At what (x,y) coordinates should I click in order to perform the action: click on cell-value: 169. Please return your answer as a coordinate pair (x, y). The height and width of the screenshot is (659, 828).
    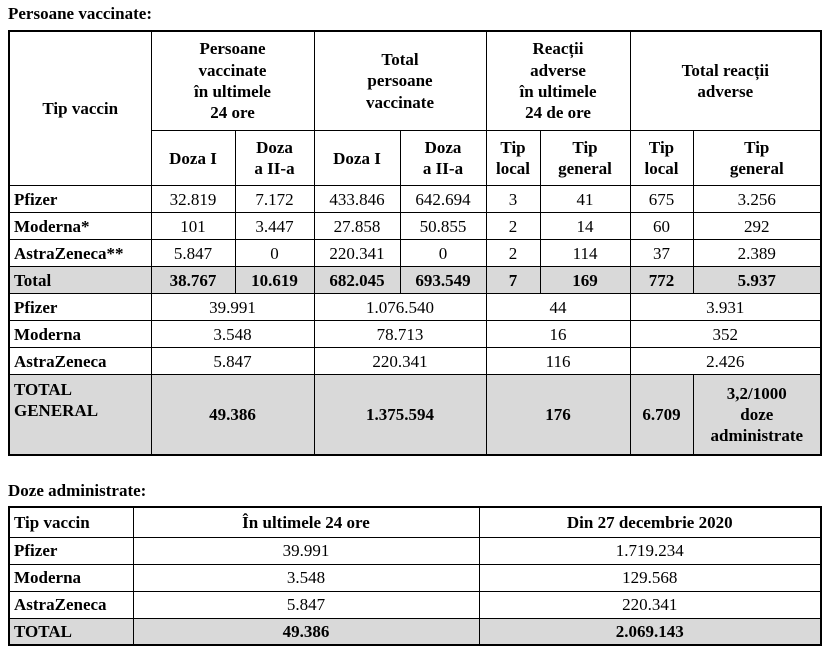
    Looking at the image, I should click on (585, 280).